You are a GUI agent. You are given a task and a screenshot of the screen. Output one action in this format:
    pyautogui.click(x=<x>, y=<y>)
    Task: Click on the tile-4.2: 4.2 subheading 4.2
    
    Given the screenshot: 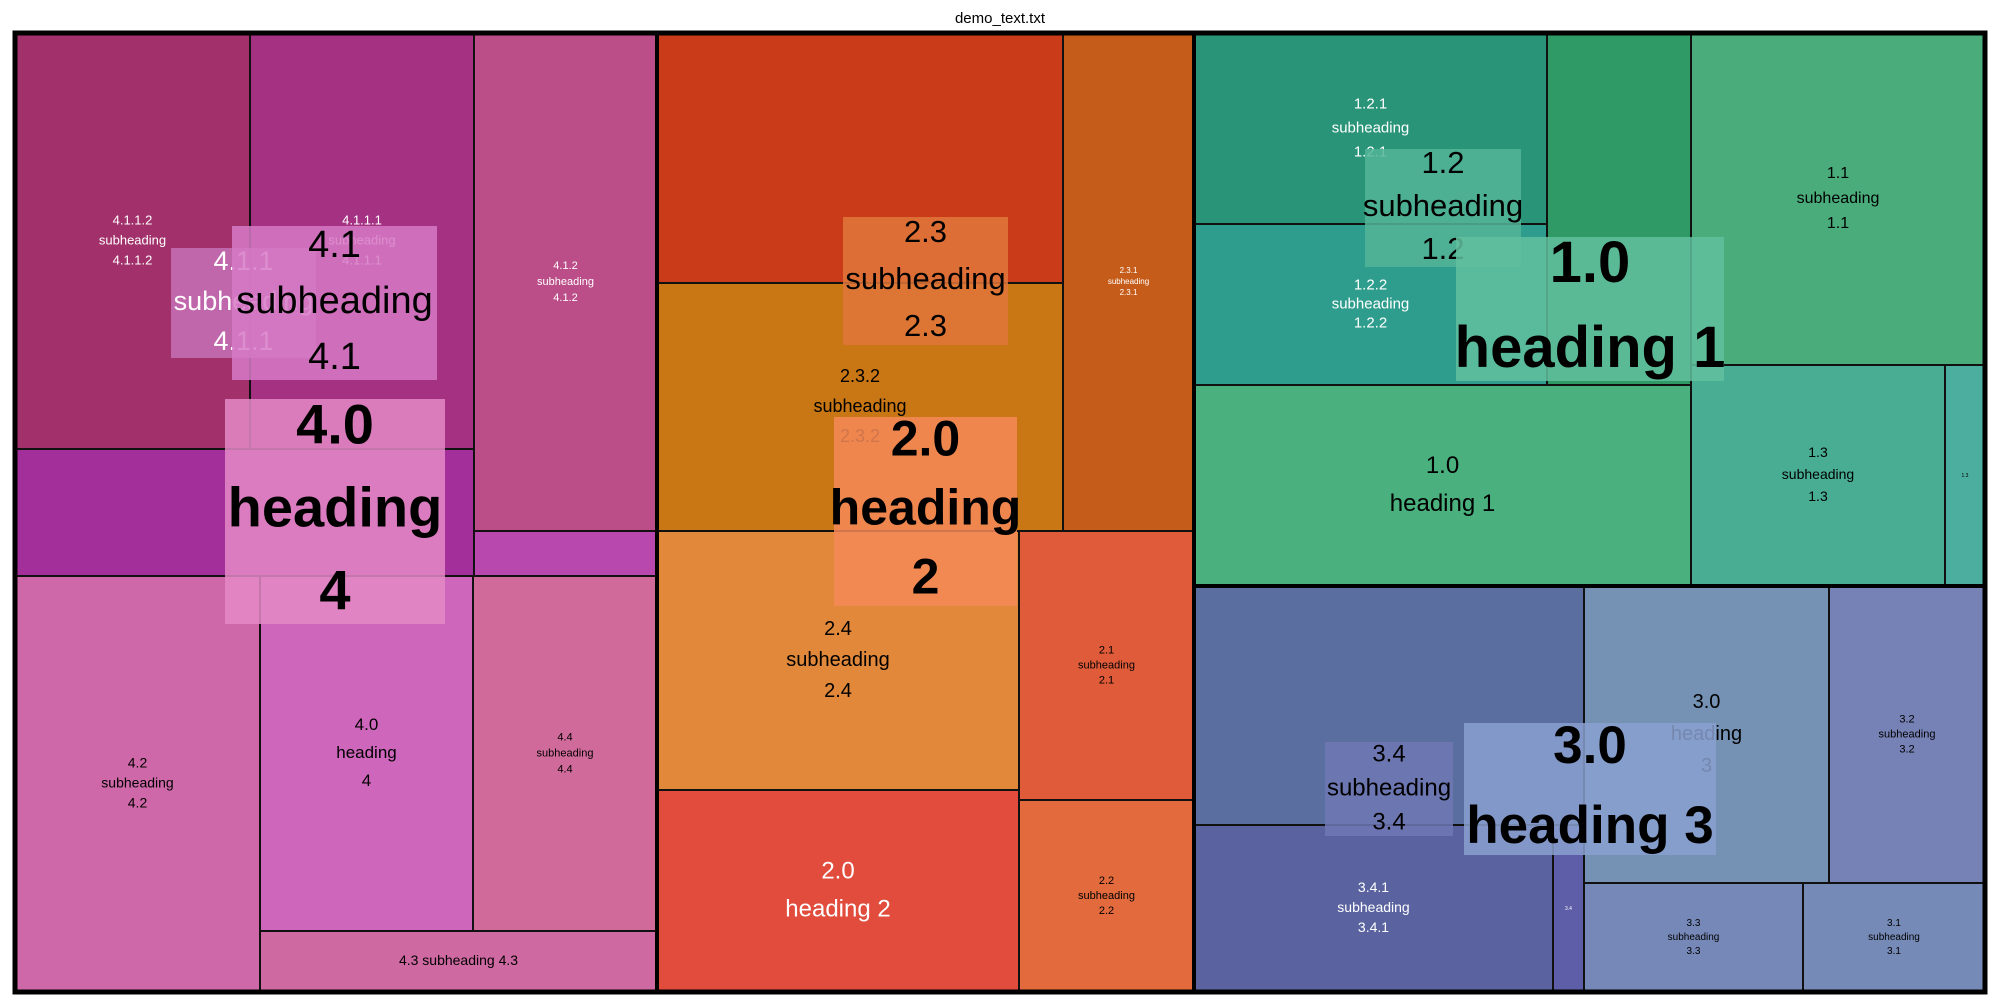 What is the action you would take?
    pyautogui.click(x=137, y=784)
    